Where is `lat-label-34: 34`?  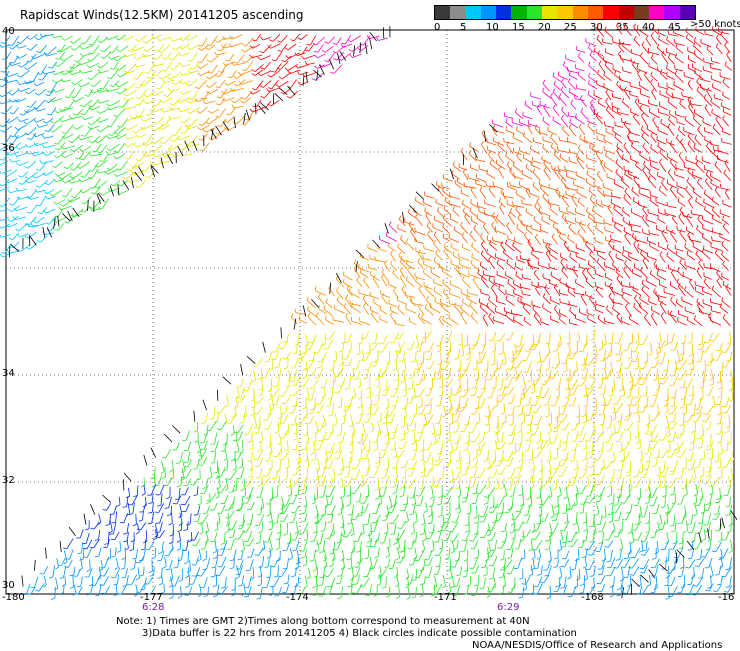 lat-label-34: 34 is located at coordinates (8, 373).